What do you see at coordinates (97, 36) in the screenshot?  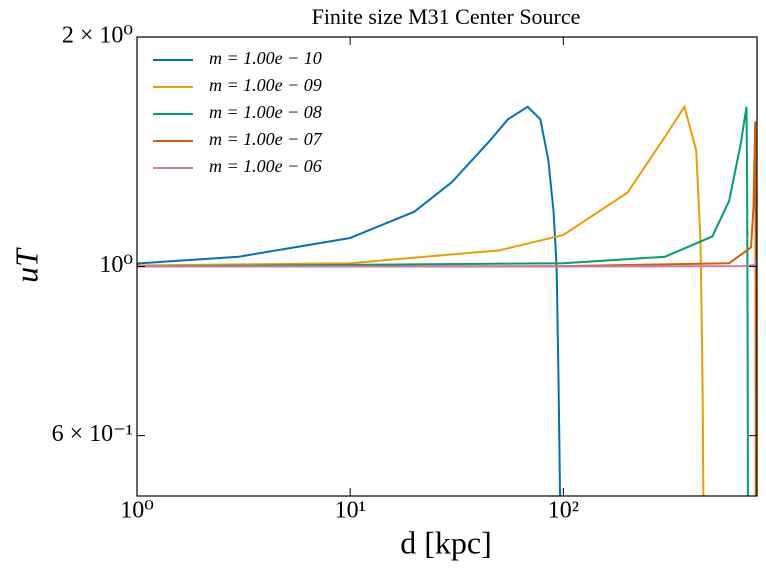 I see `y-tick-label: 2 × 10⁰` at bounding box center [97, 36].